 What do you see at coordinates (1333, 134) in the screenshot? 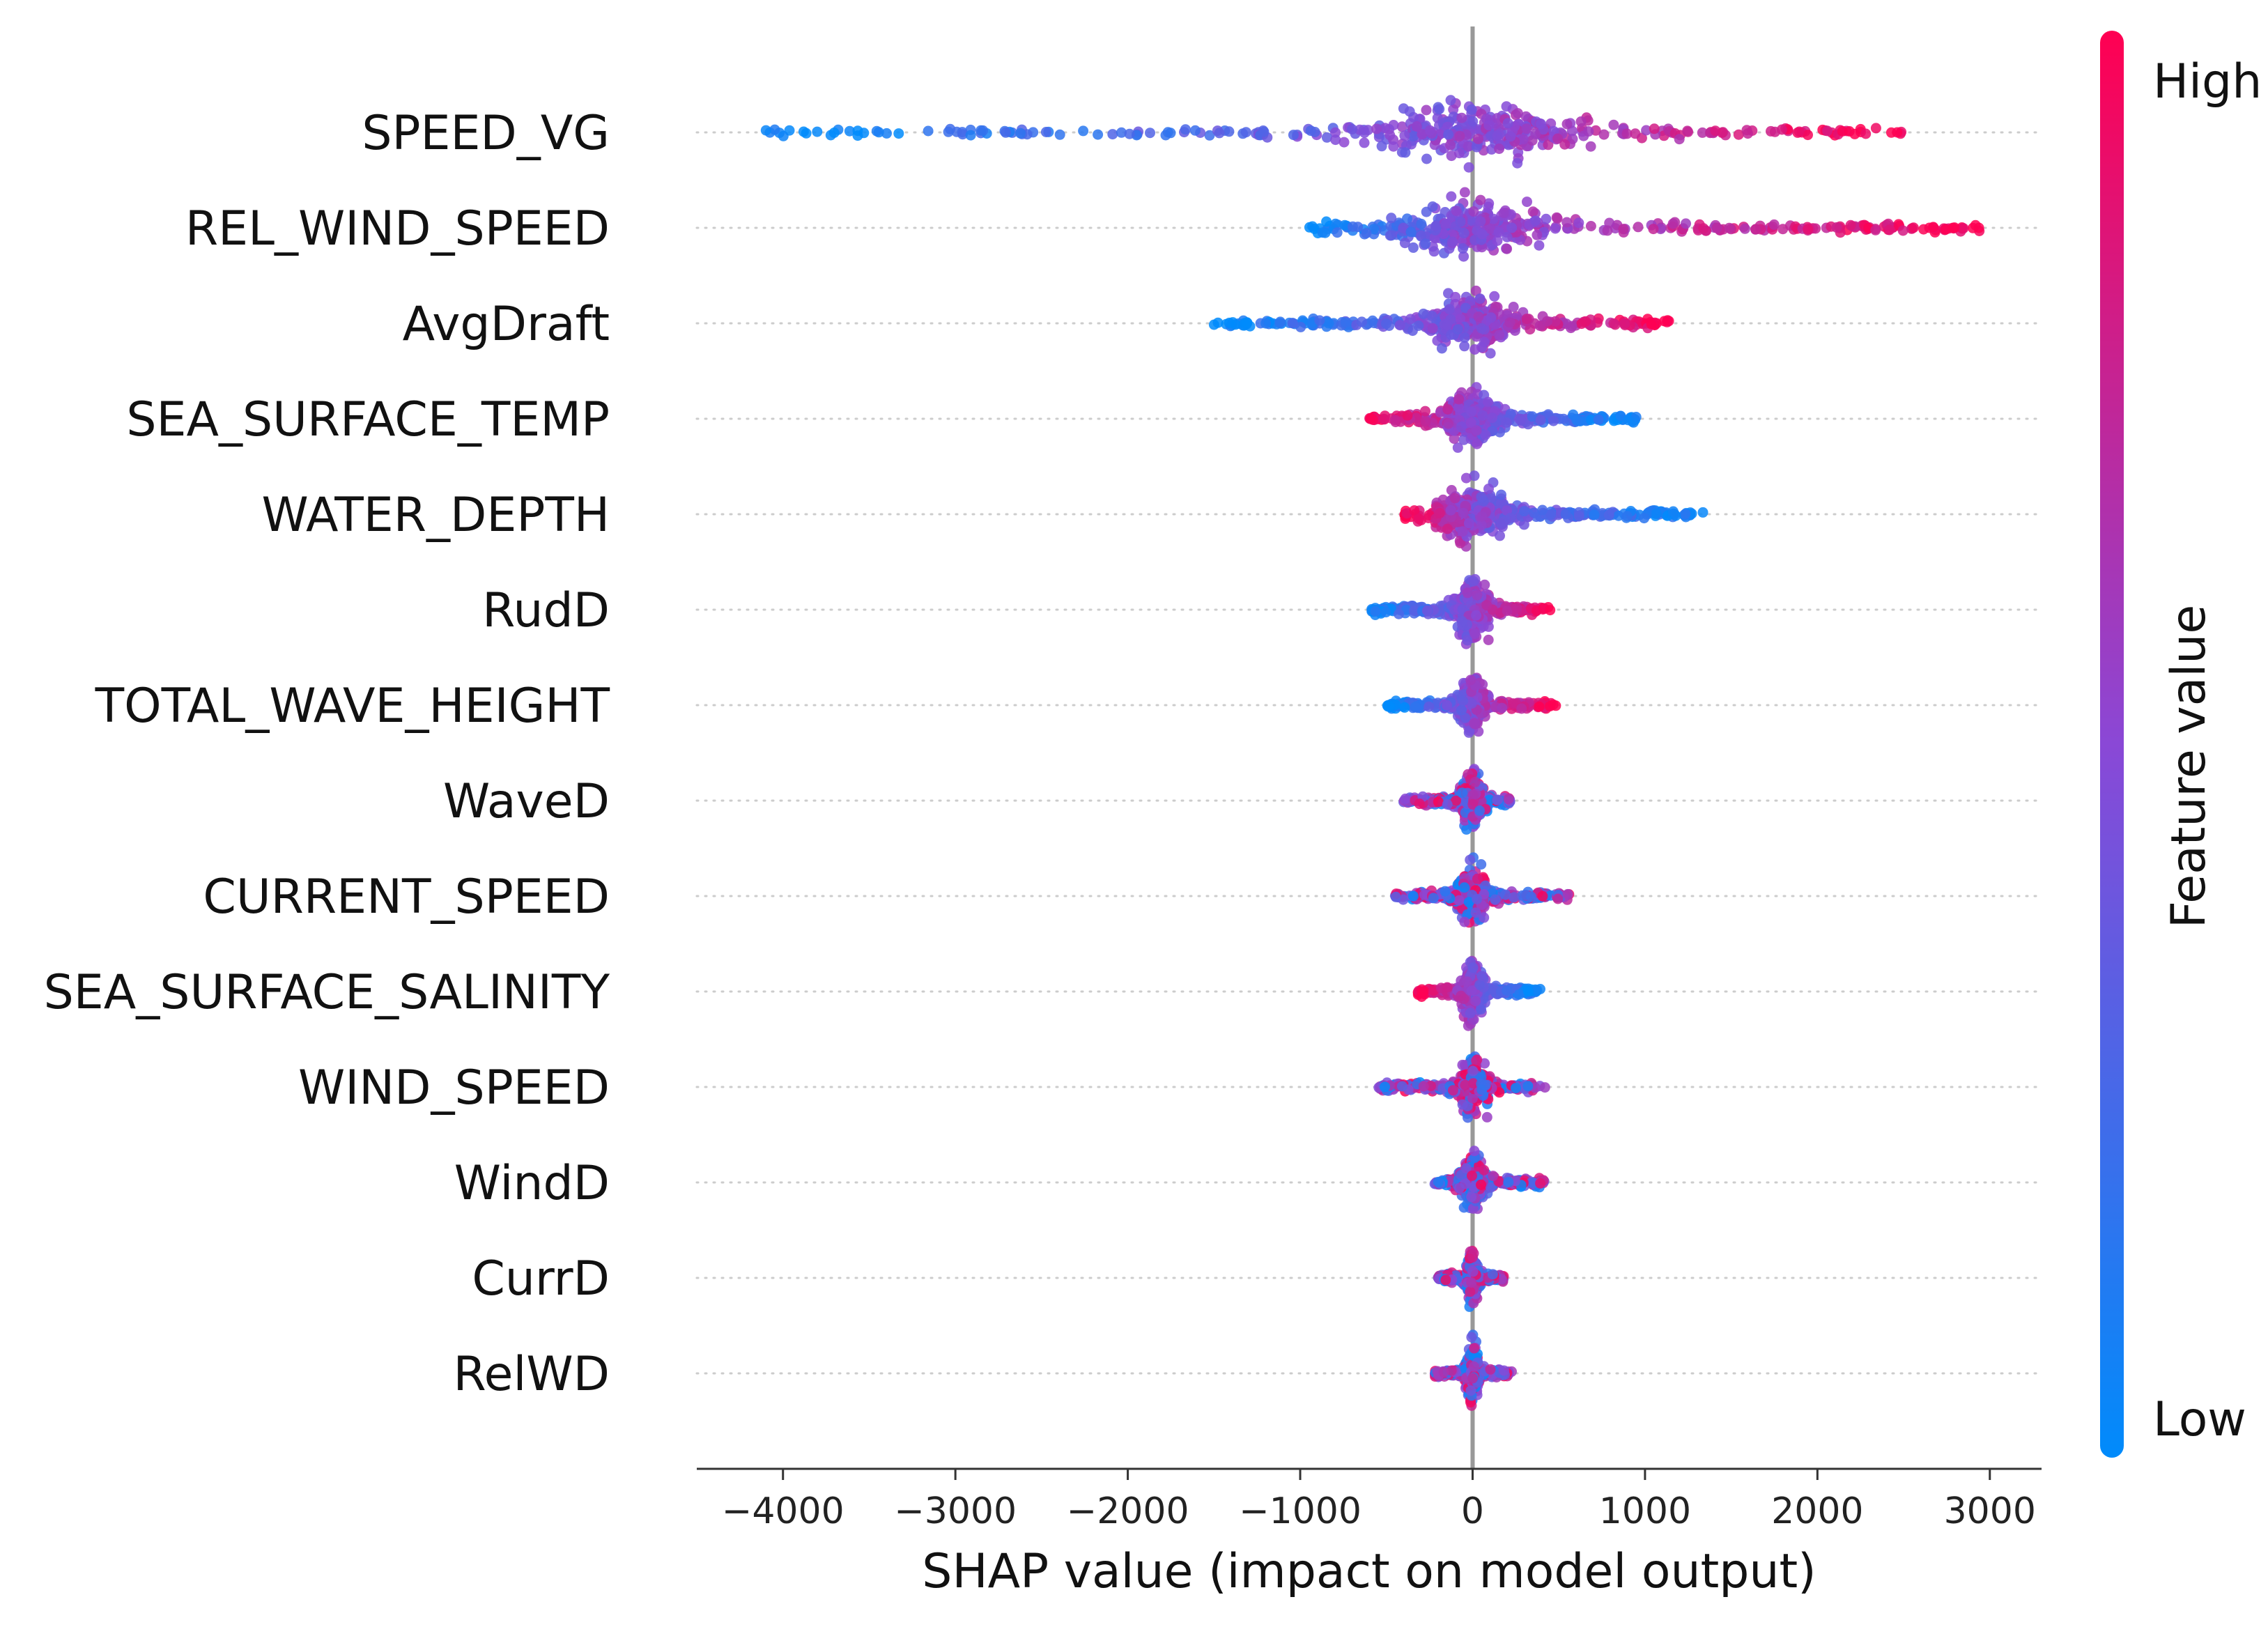
I see `feature-points` at bounding box center [1333, 134].